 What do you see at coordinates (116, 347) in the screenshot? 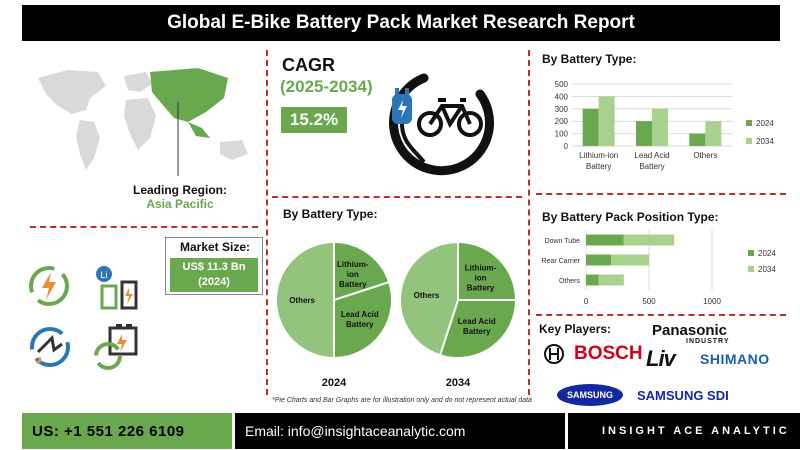
I see `battery-recycle-icon` at bounding box center [116, 347].